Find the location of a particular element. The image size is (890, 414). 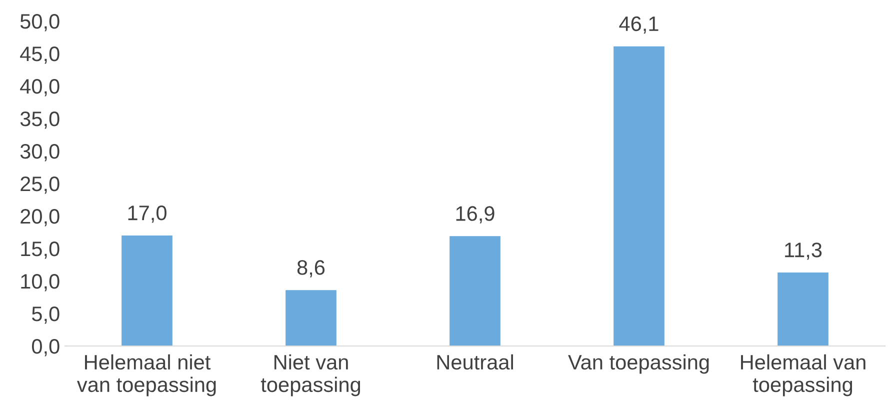

y-tick-label: 30,0 is located at coordinates (40, 153).